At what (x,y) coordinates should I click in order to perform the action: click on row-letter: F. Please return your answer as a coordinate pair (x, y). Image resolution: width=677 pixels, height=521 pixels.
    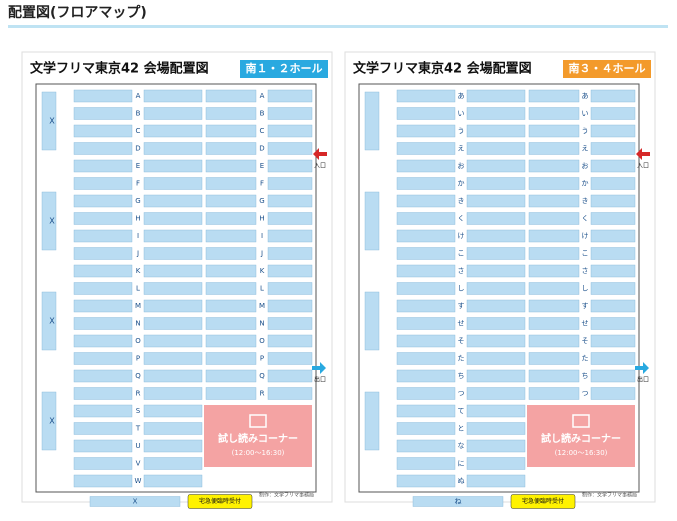
    Looking at the image, I should click on (262, 184).